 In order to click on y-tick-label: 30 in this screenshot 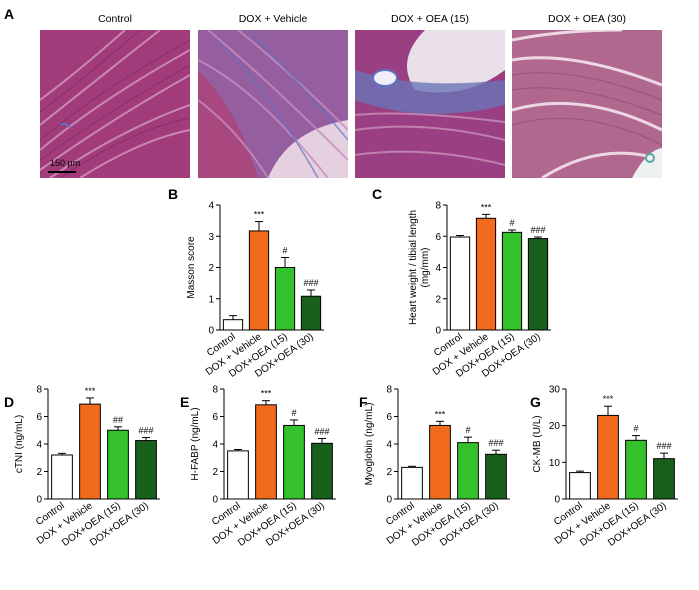, I will do `click(555, 390)`.